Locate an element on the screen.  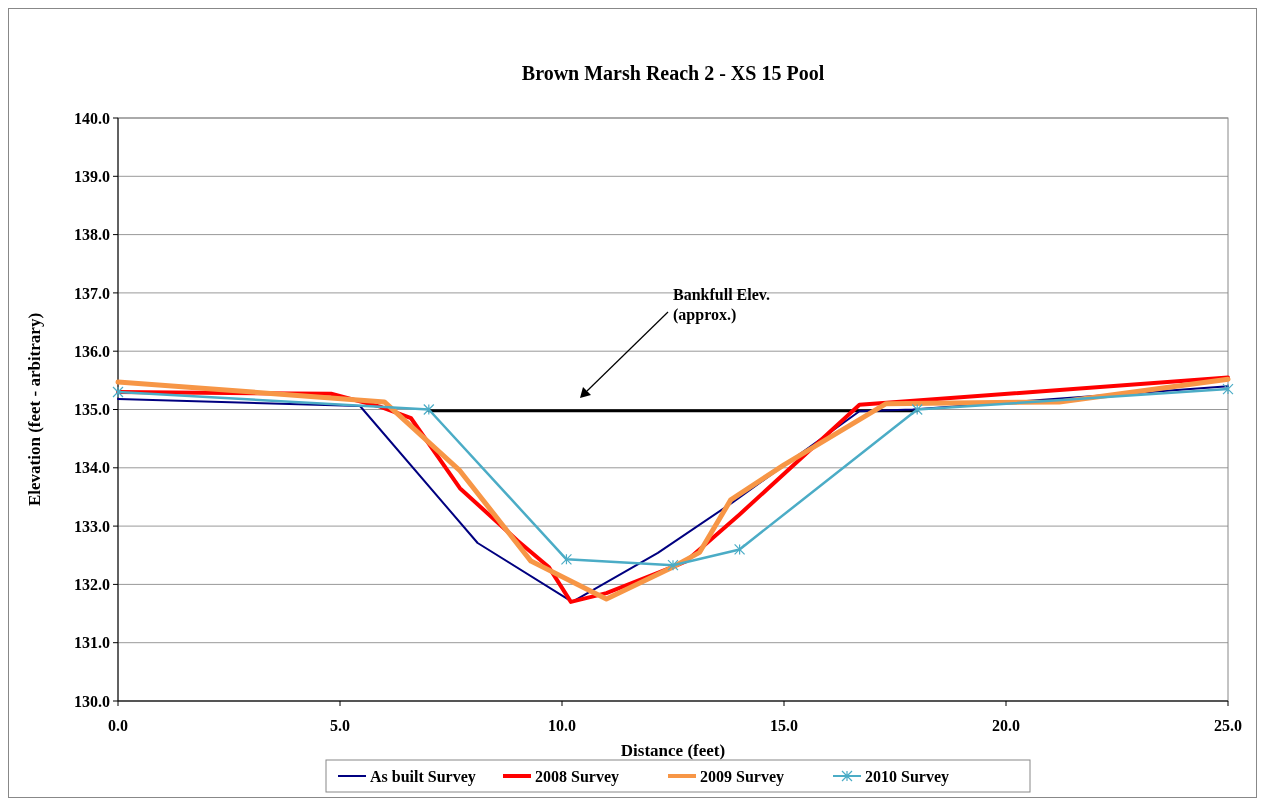
y-tick-label: 130.0 is located at coordinates (92, 701).